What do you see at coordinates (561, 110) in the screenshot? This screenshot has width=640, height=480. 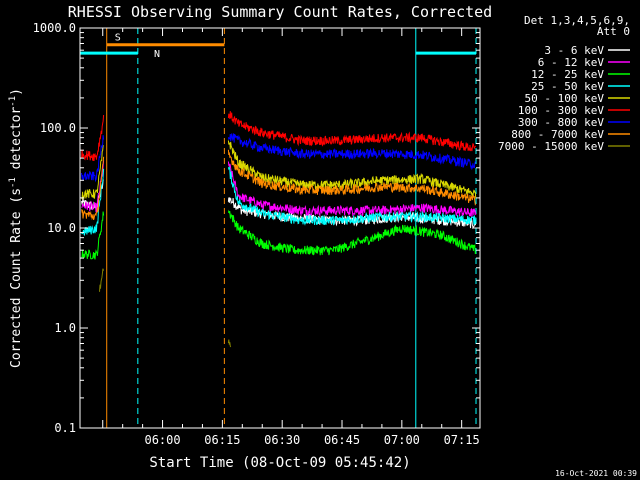 I see `legend-label-5: 100 - 300 keV` at bounding box center [561, 110].